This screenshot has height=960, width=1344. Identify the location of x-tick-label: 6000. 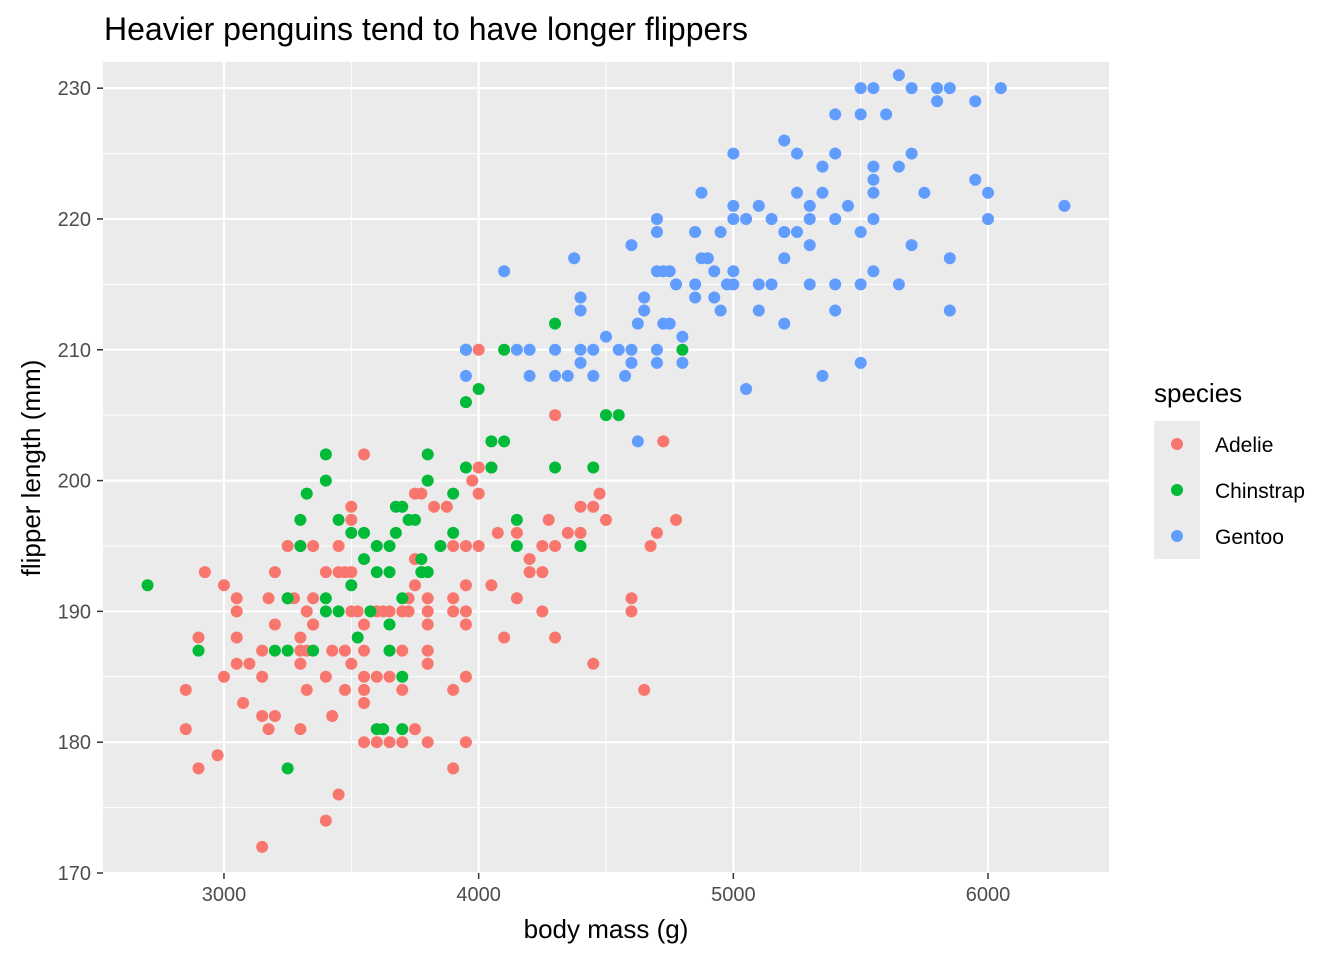
(988, 895).